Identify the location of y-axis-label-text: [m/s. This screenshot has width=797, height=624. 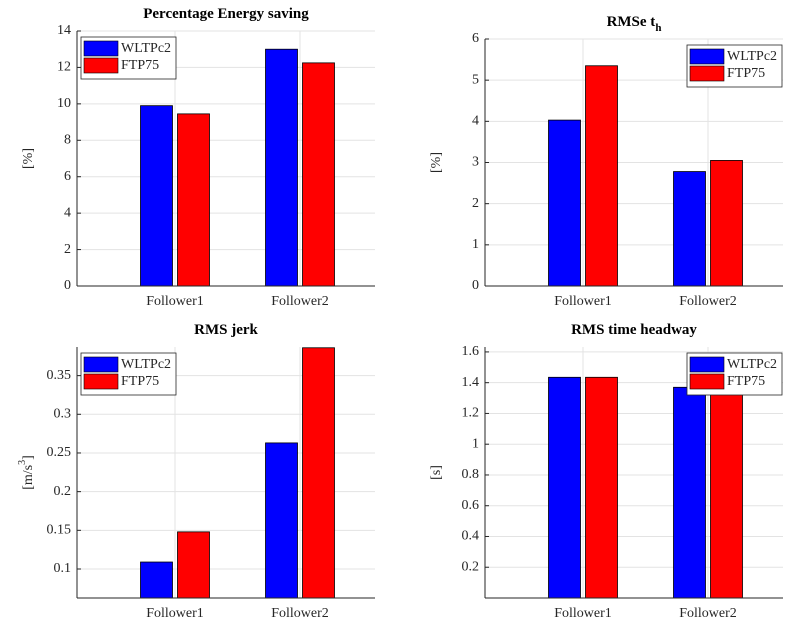
(28, 477).